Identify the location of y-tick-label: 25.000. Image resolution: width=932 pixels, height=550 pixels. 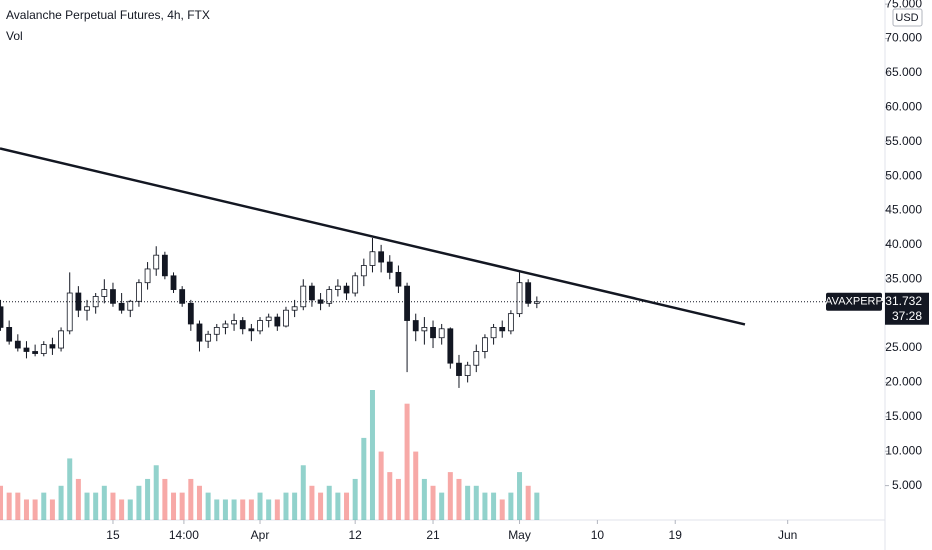
(903, 347).